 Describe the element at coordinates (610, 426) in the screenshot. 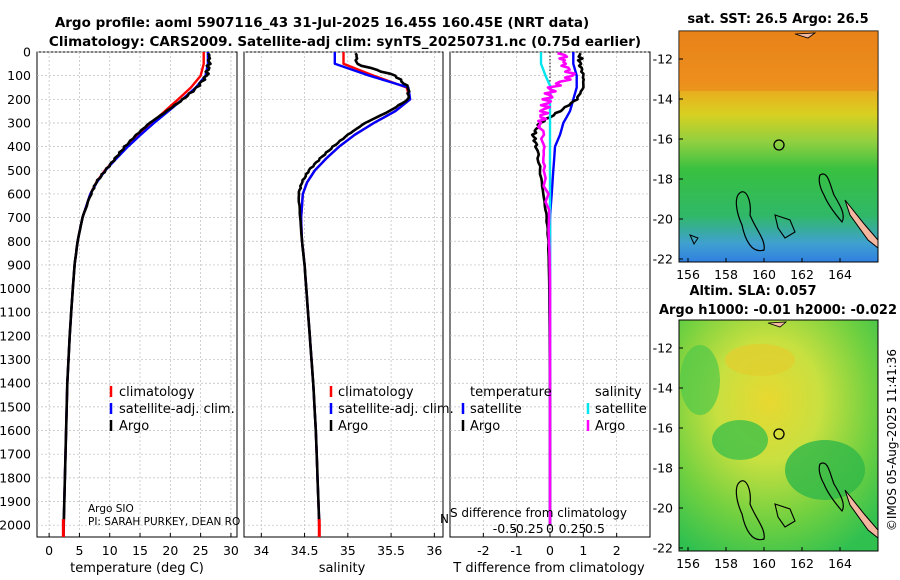

I see `legend-s-argo: Argo` at that location.